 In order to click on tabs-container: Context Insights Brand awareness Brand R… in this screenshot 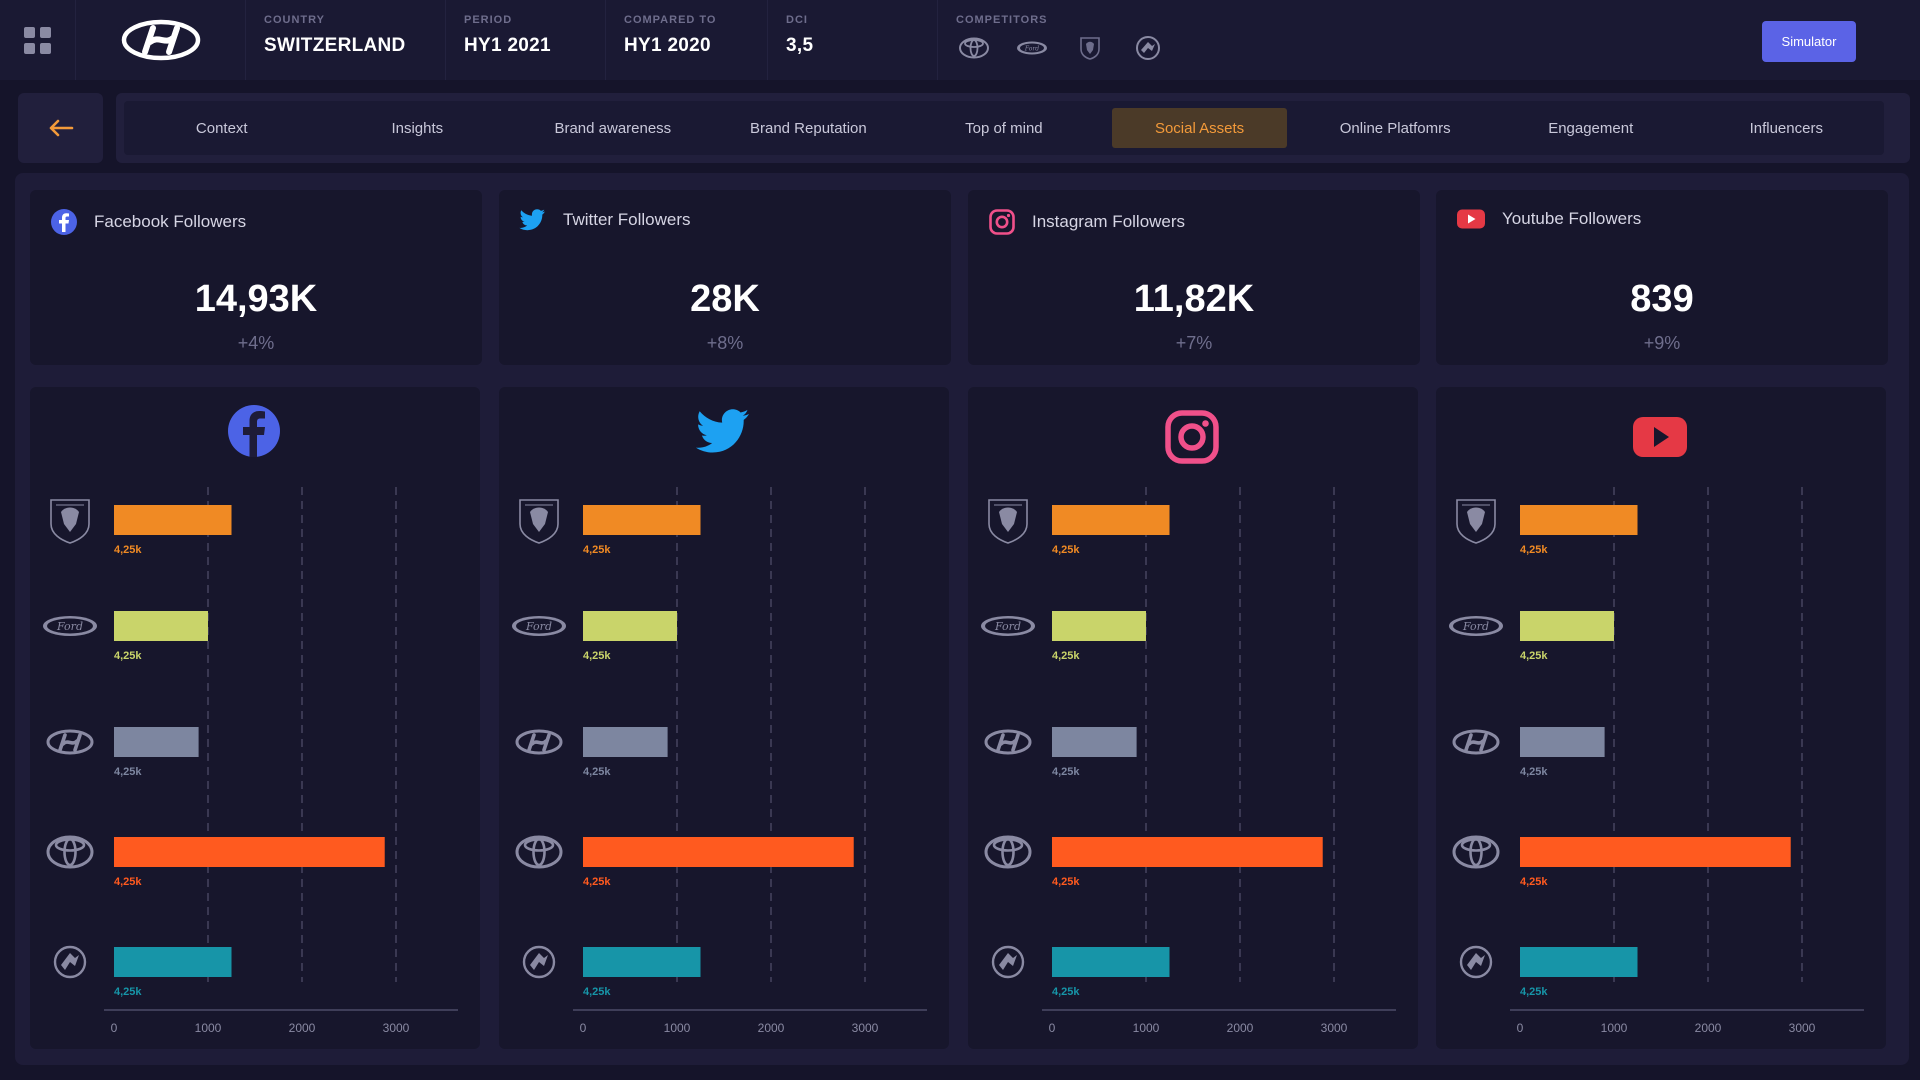, I will do `click(1013, 128)`.